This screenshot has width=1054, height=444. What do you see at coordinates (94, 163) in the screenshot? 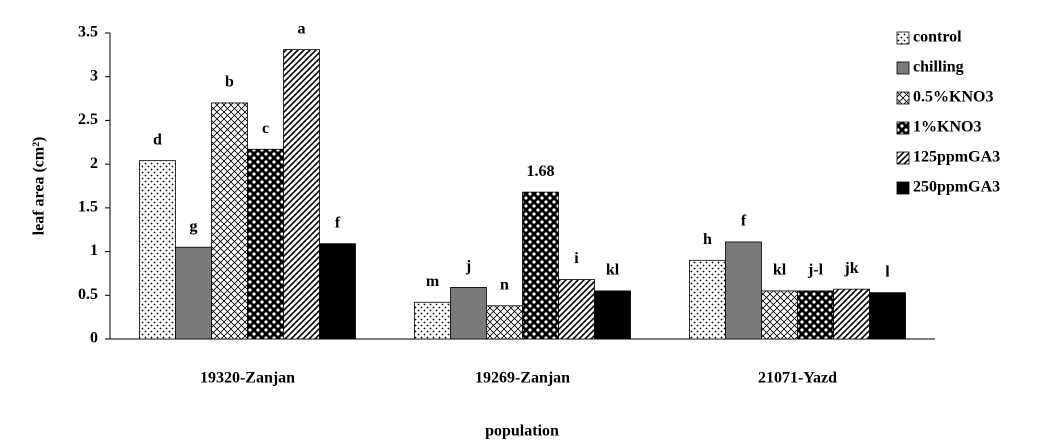
I see `y-tick-label: 2` at bounding box center [94, 163].